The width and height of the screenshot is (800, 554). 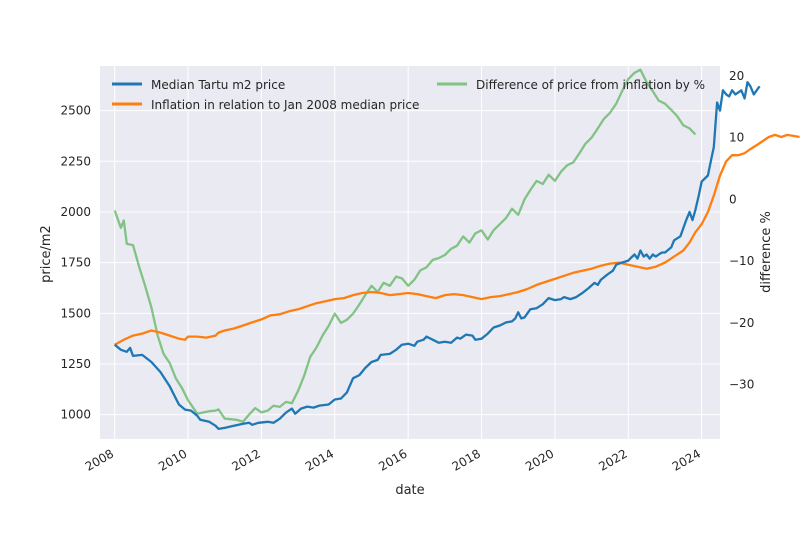 I want to click on x-tick-label: 2022, so click(x=612, y=459).